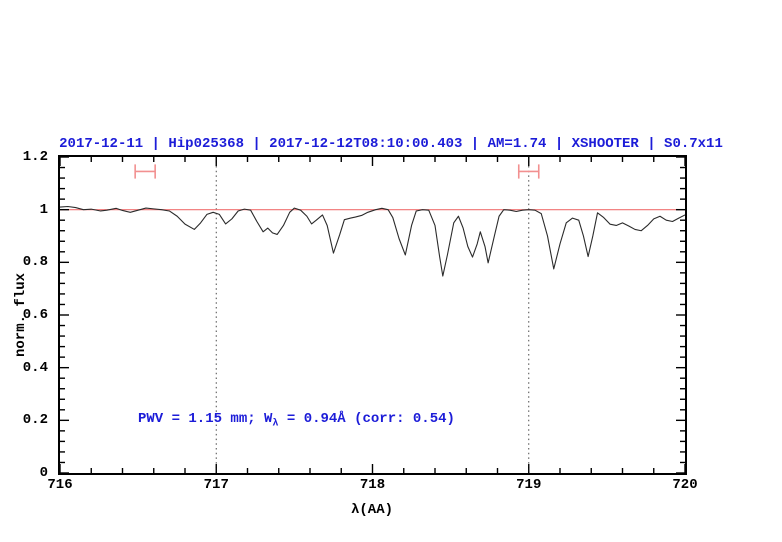  What do you see at coordinates (35, 315) in the screenshot?
I see `y-tick-label-0.6: 0.6` at bounding box center [35, 315].